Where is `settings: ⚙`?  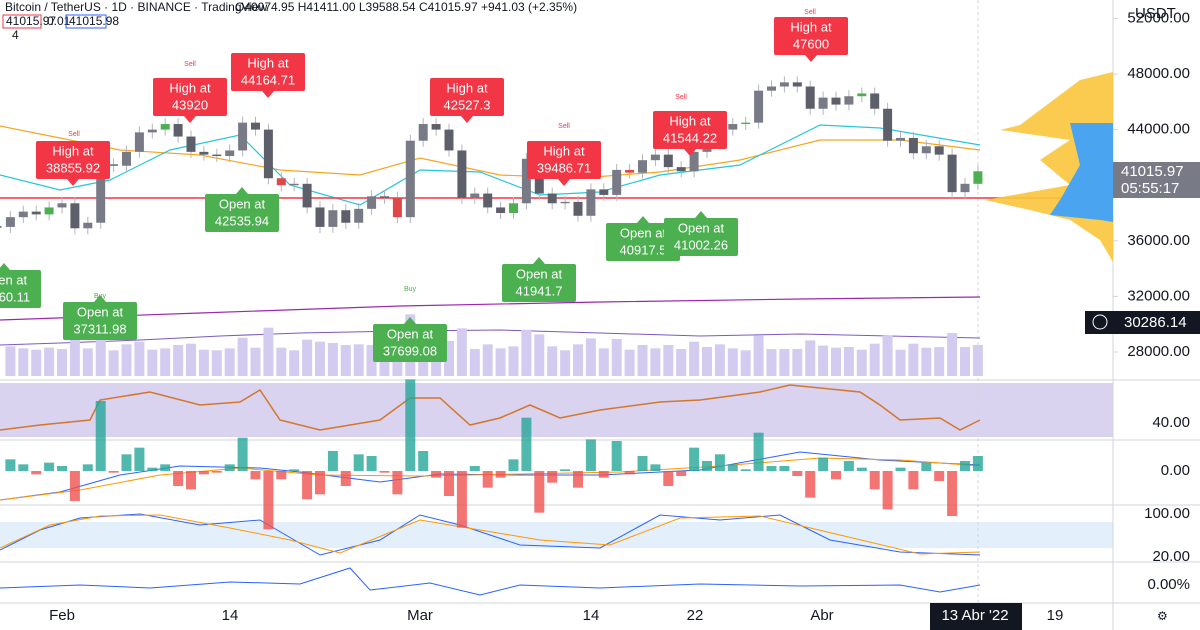
settings: ⚙ is located at coordinates (1162, 616).